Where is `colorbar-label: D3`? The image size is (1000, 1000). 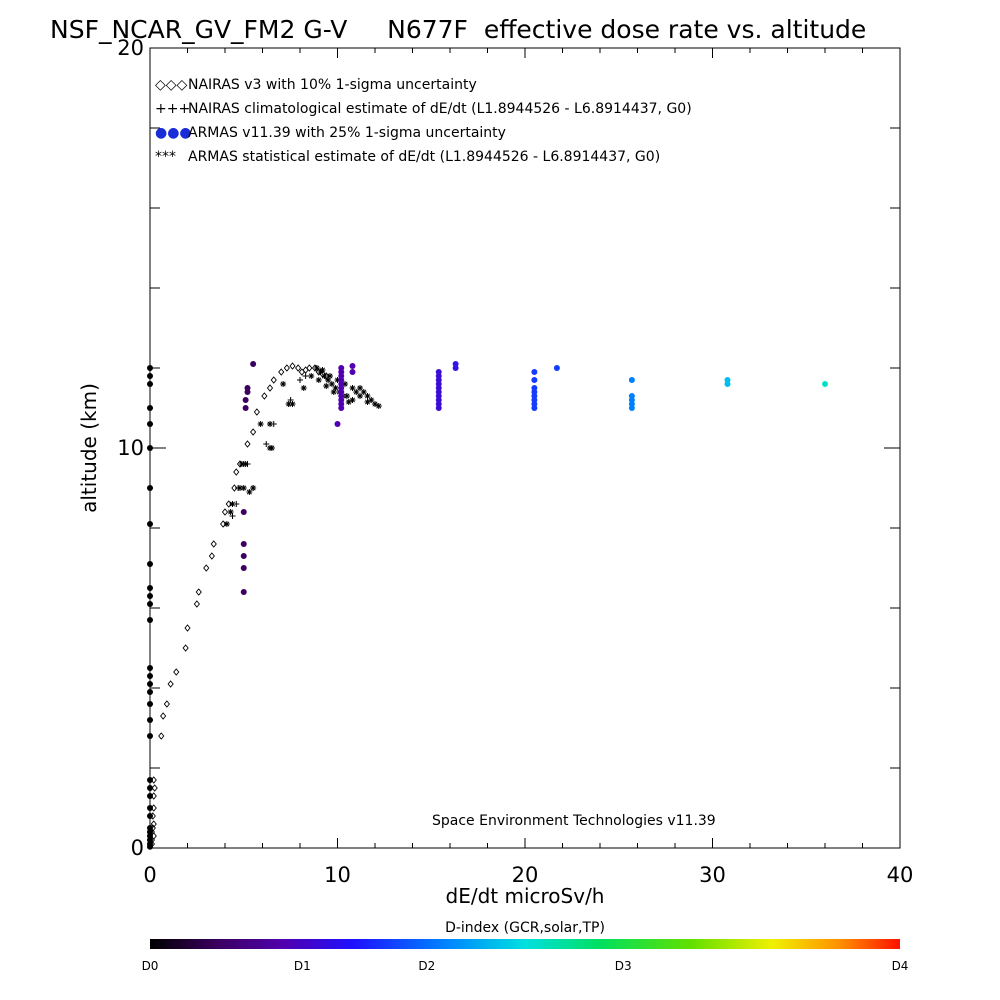 colorbar-label: D3 is located at coordinates (623, 966).